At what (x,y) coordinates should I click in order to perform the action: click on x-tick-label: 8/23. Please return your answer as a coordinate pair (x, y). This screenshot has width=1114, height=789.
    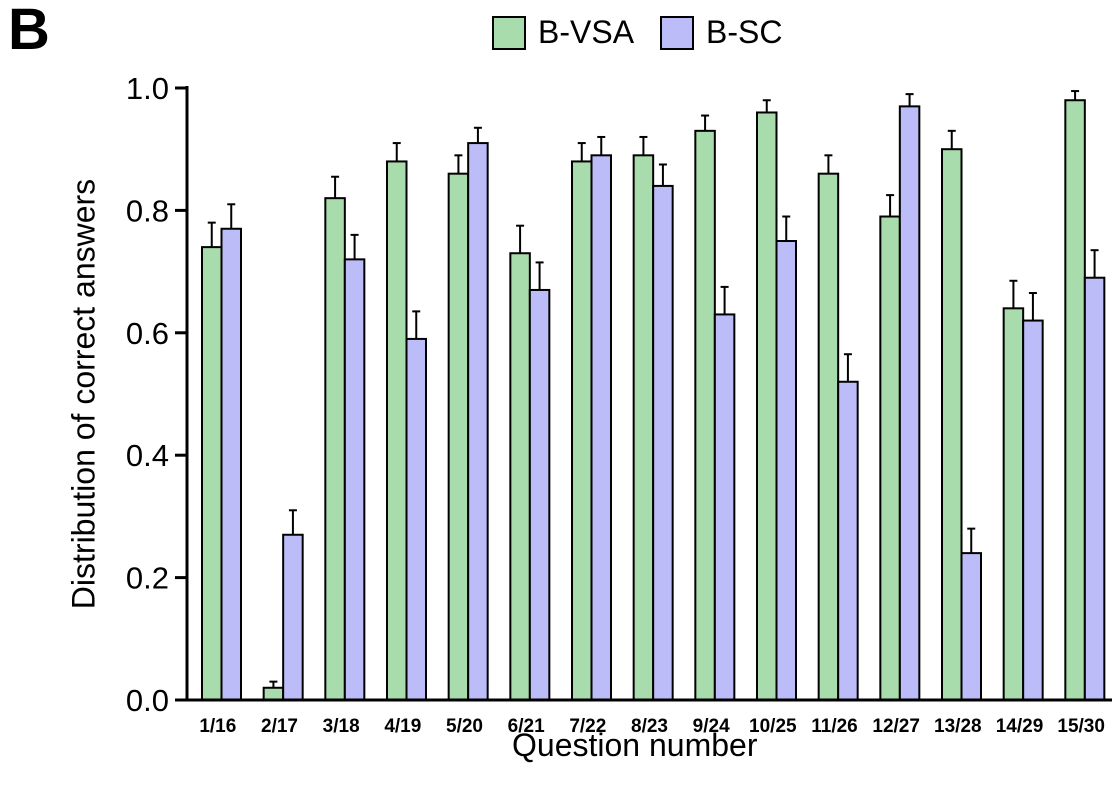
    Looking at the image, I should click on (649, 726).